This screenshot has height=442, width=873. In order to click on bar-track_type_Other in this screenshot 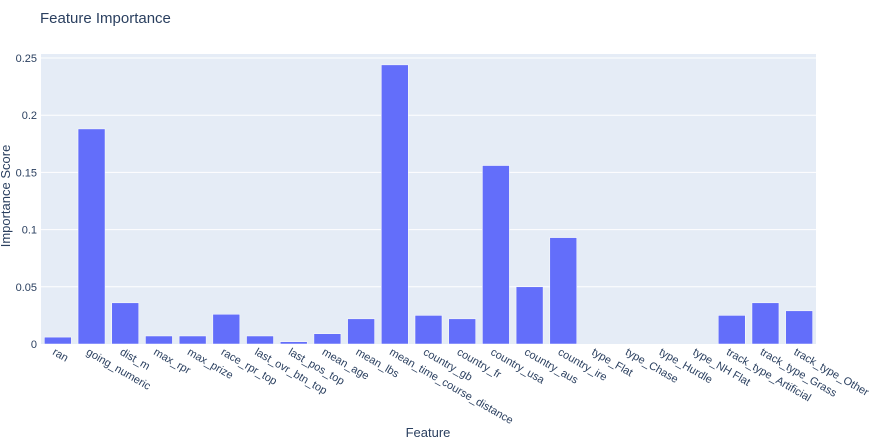, I will do `click(799, 327)`.